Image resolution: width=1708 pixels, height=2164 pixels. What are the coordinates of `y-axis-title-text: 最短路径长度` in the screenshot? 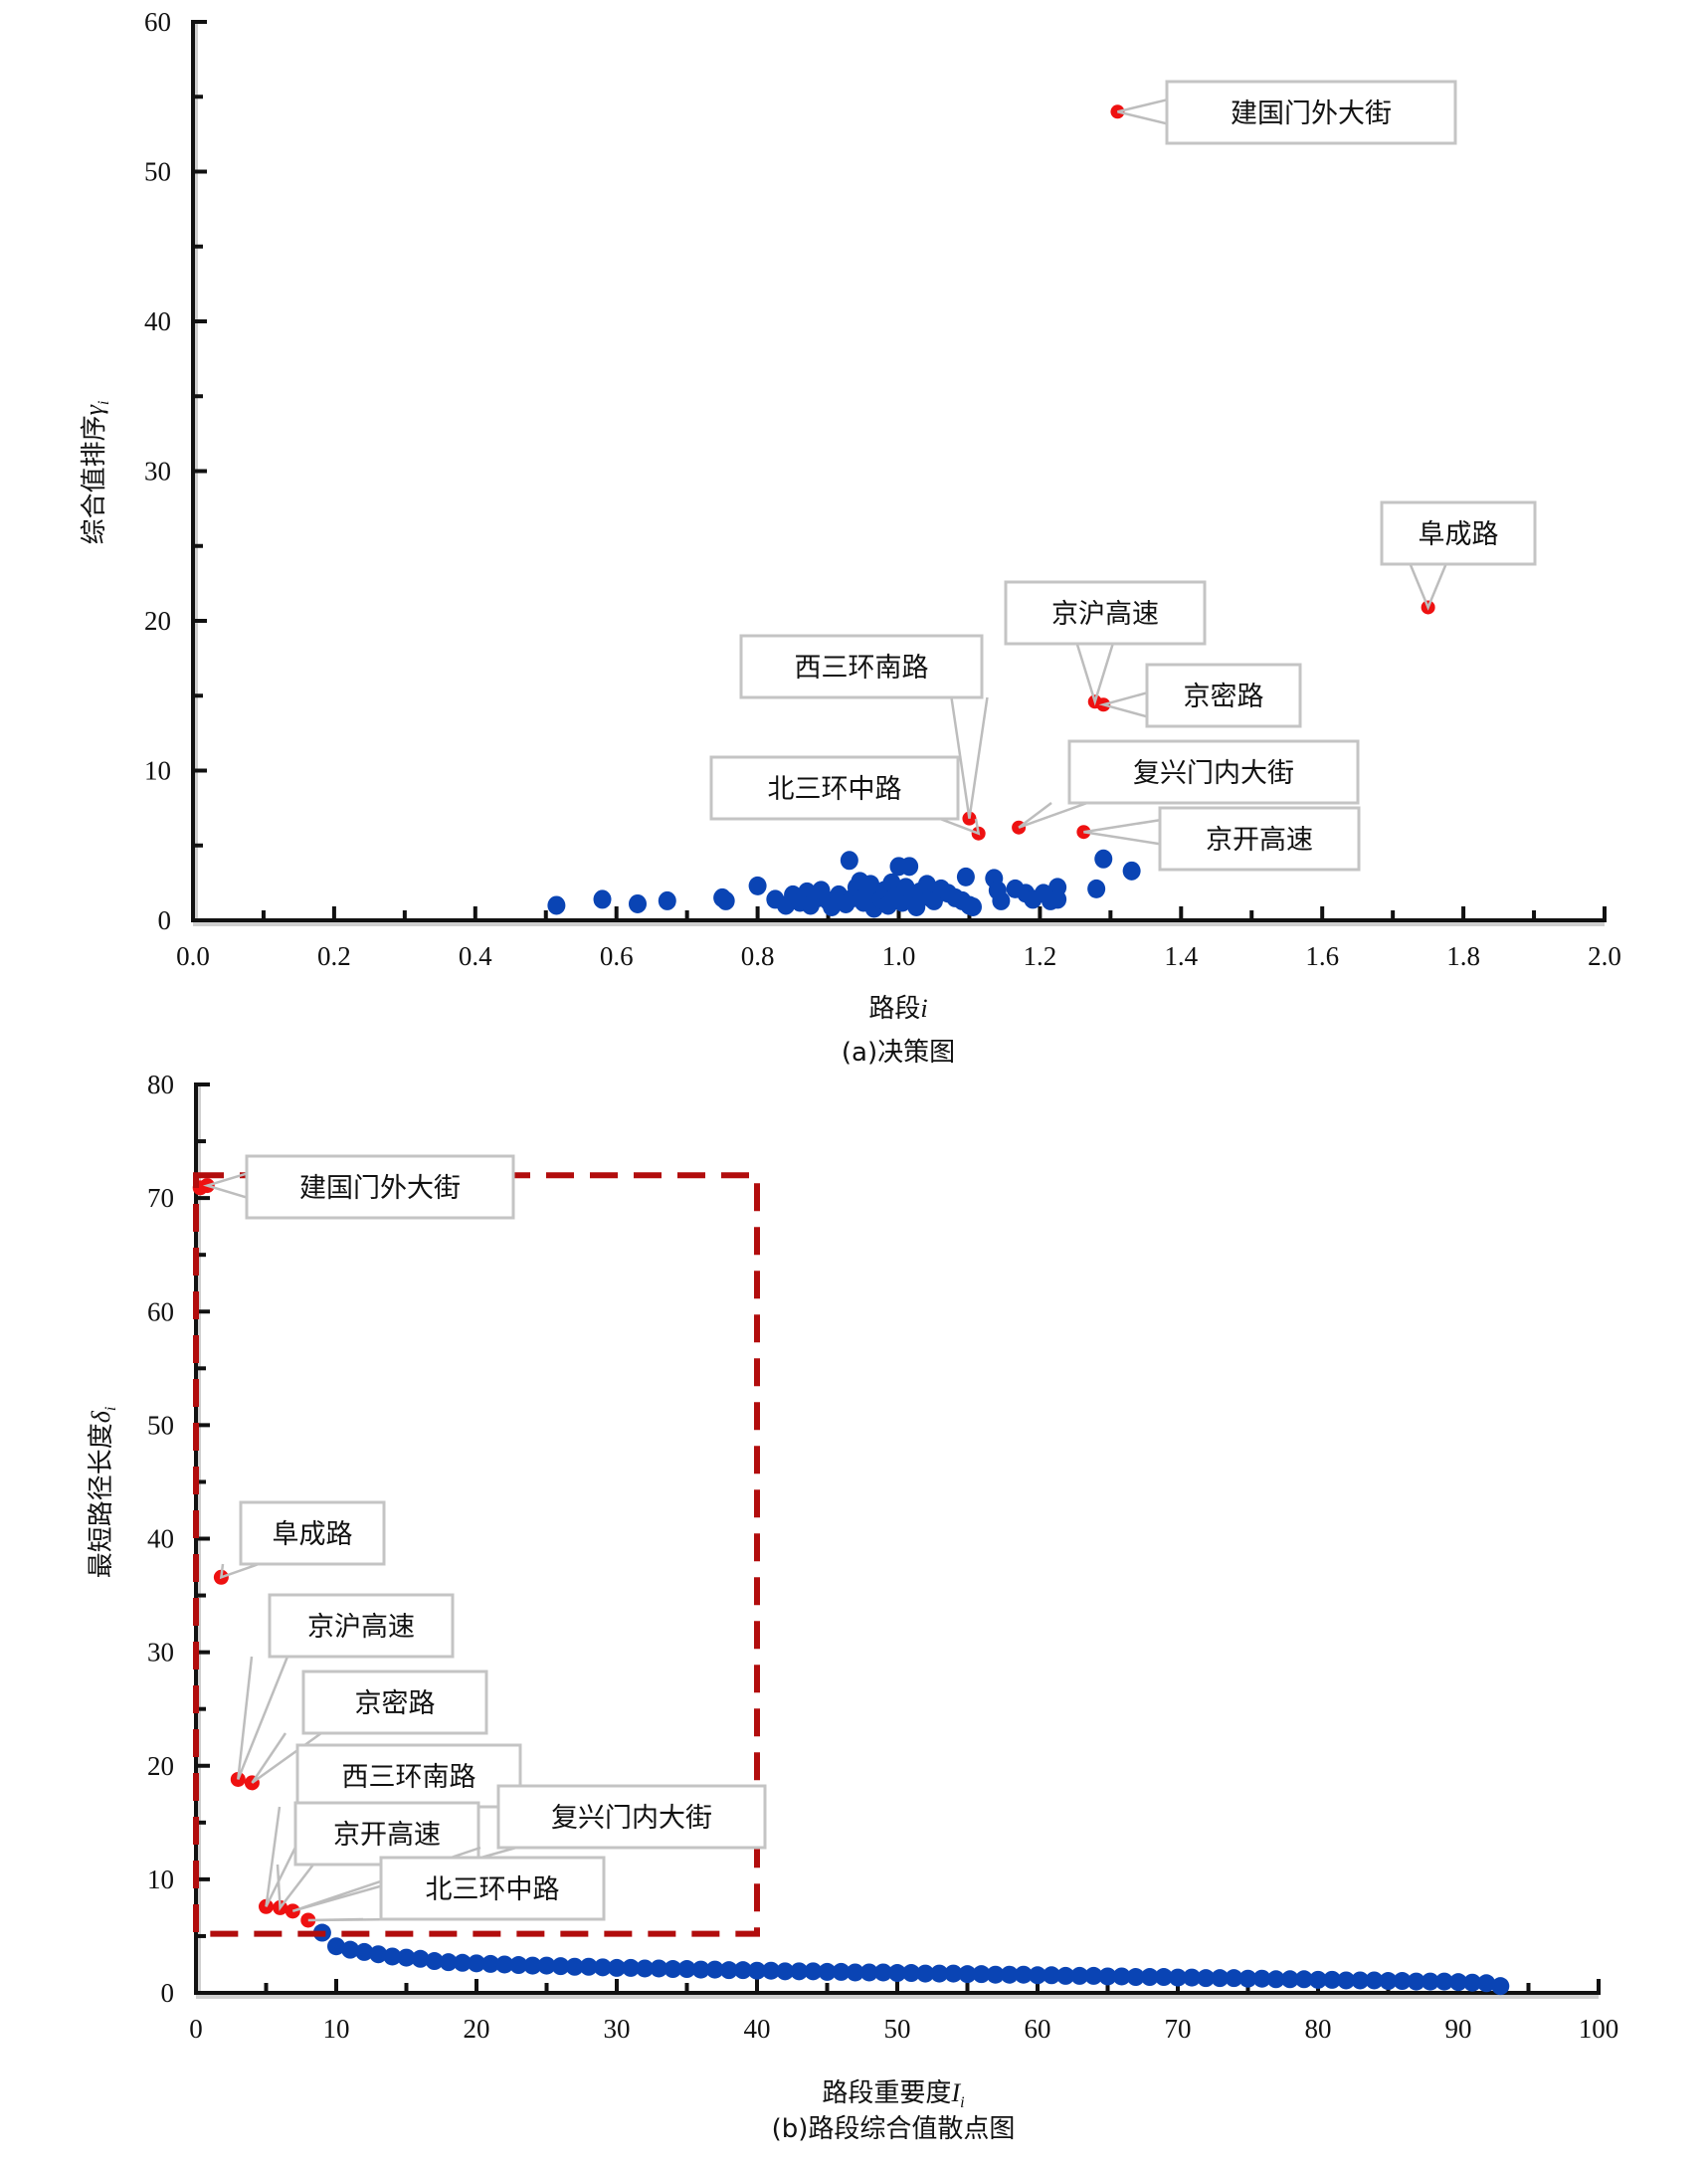 It's located at (101, 1500).